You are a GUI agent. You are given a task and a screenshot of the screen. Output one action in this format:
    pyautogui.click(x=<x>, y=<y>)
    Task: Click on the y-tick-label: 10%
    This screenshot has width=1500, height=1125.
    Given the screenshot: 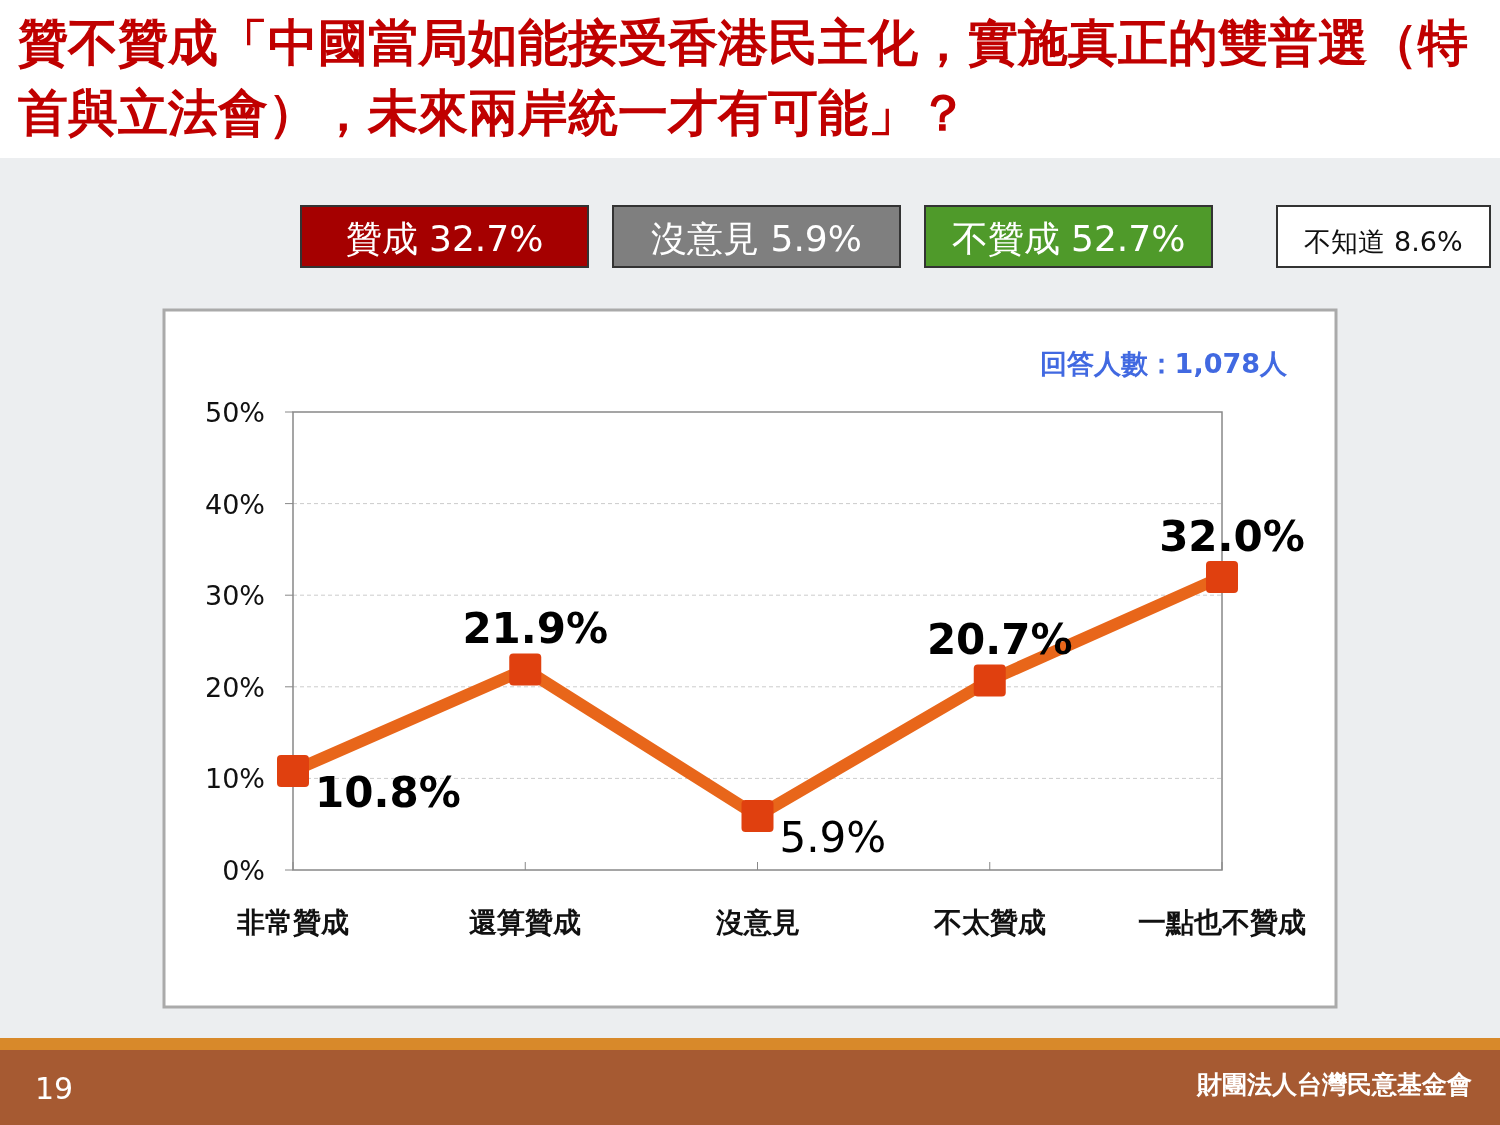 What is the action you would take?
    pyautogui.click(x=234, y=779)
    